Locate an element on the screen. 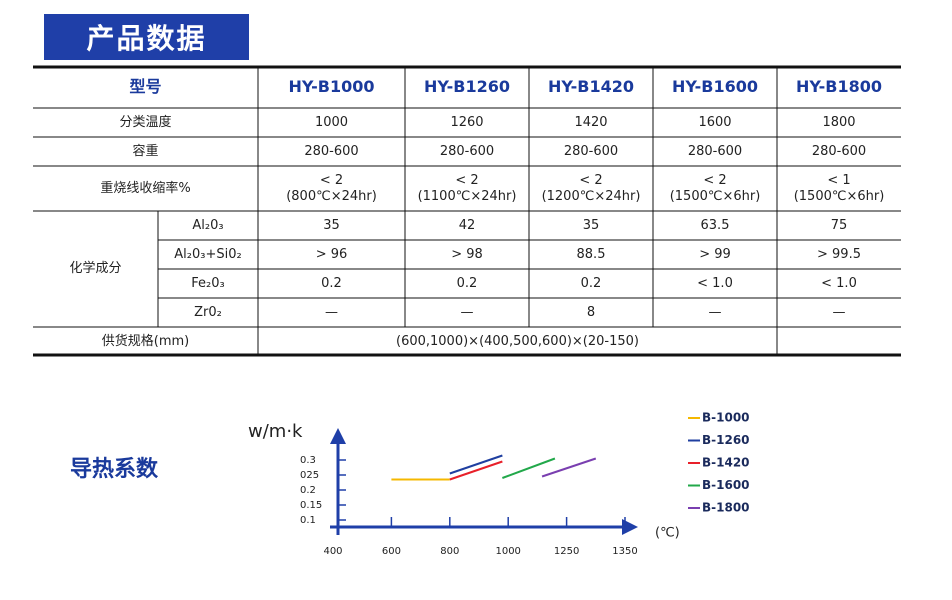  cell: > 99 is located at coordinates (715, 254).